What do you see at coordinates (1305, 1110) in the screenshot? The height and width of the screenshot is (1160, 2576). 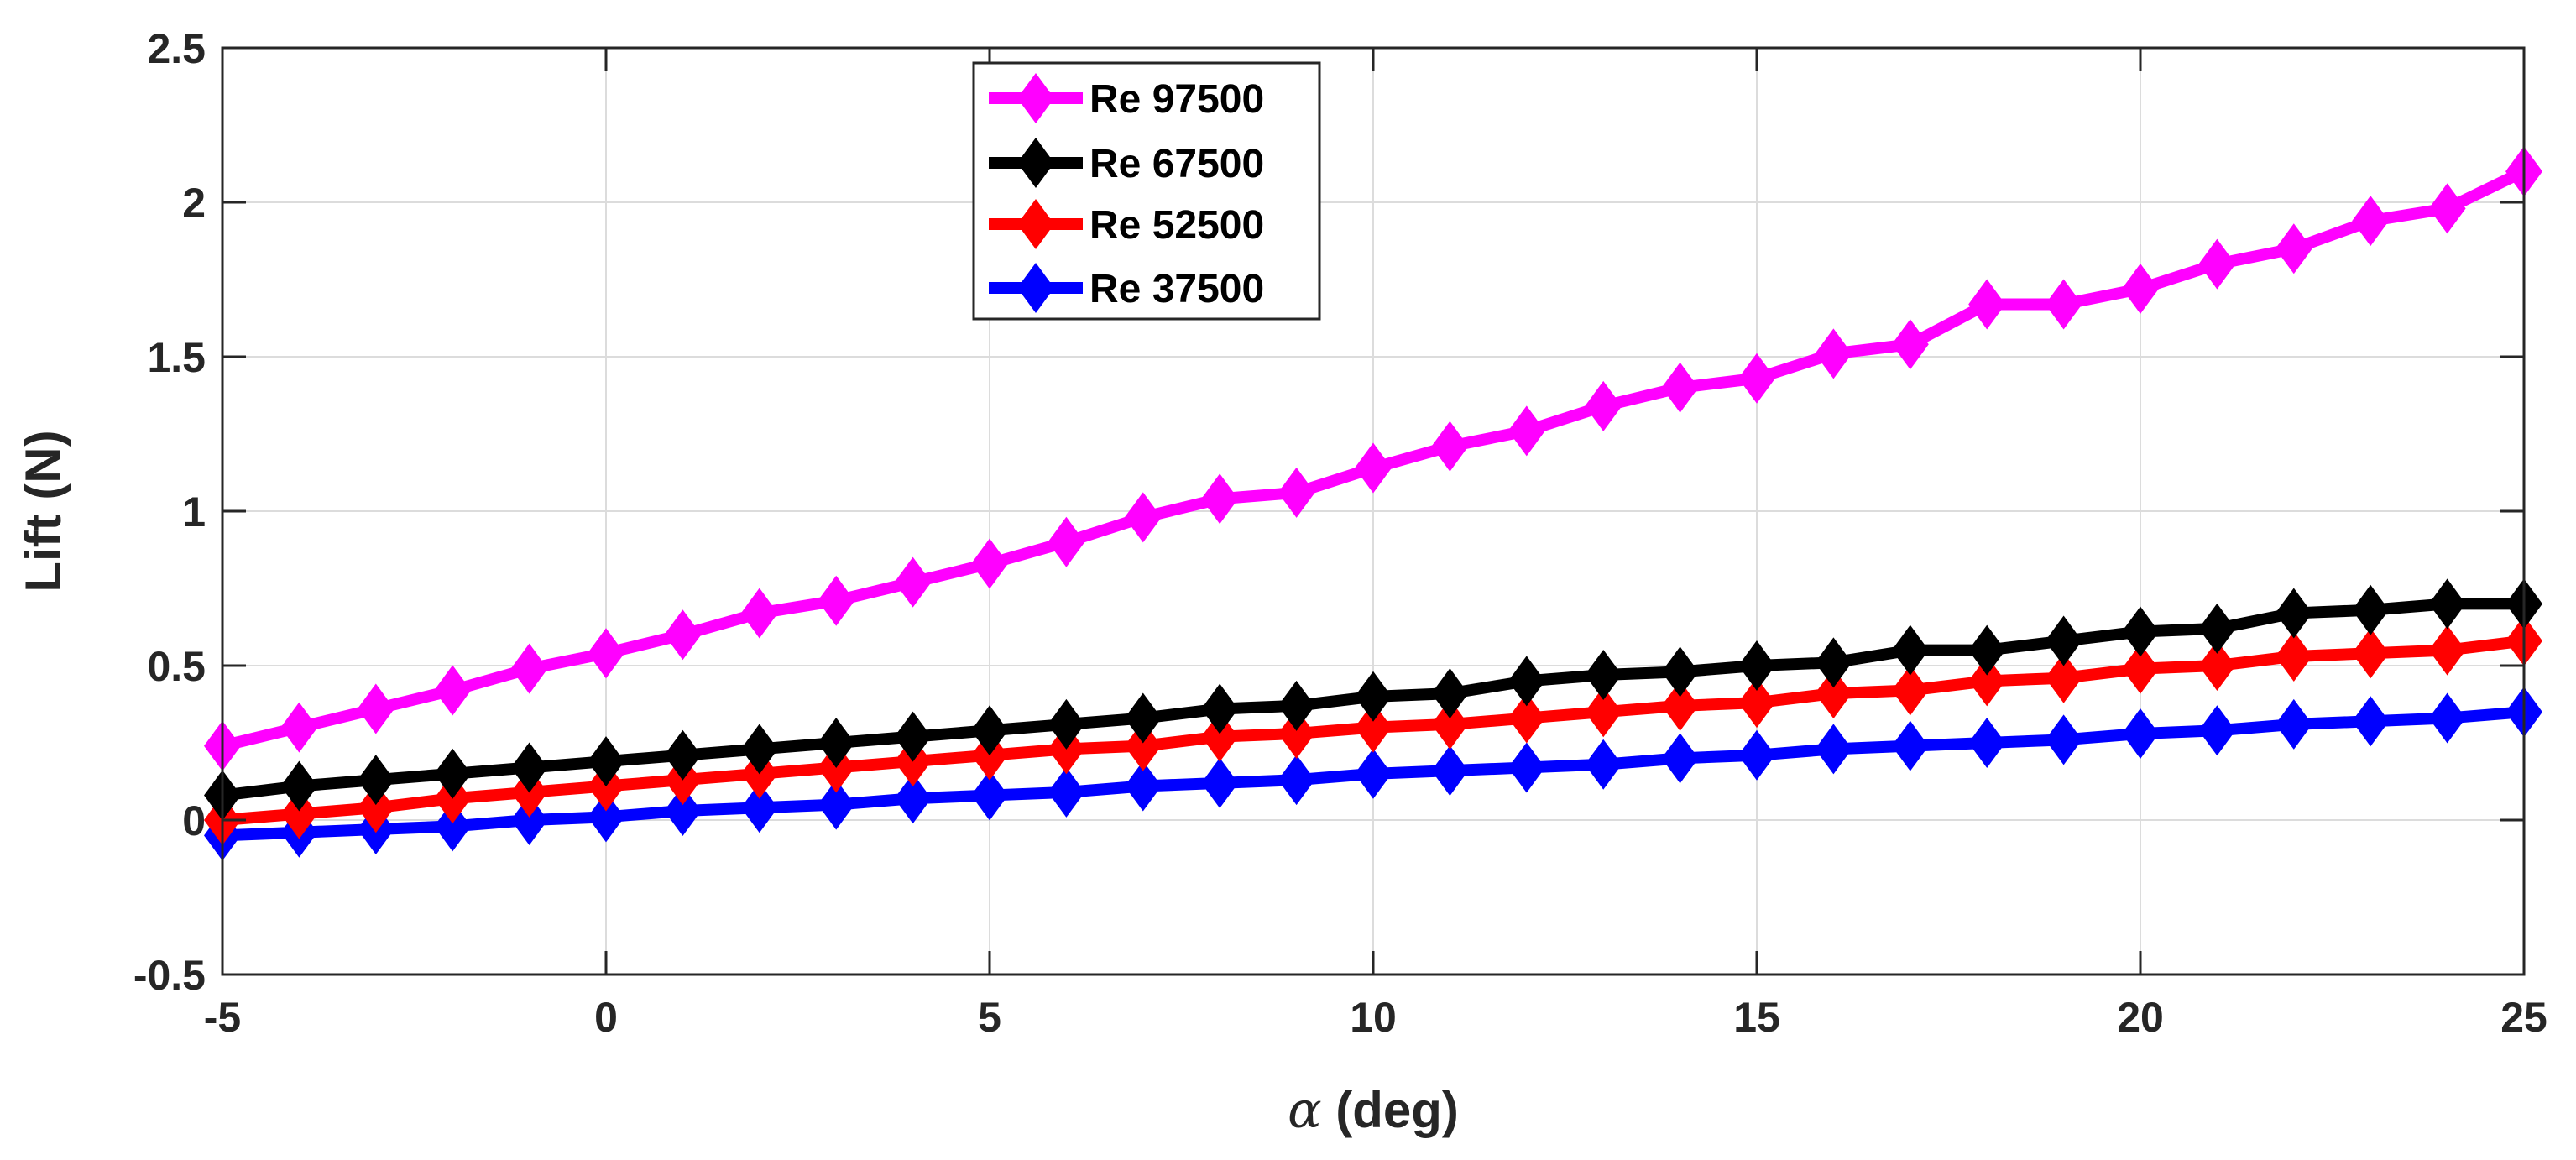 I see `x-axis-title-symbol: α` at bounding box center [1305, 1110].